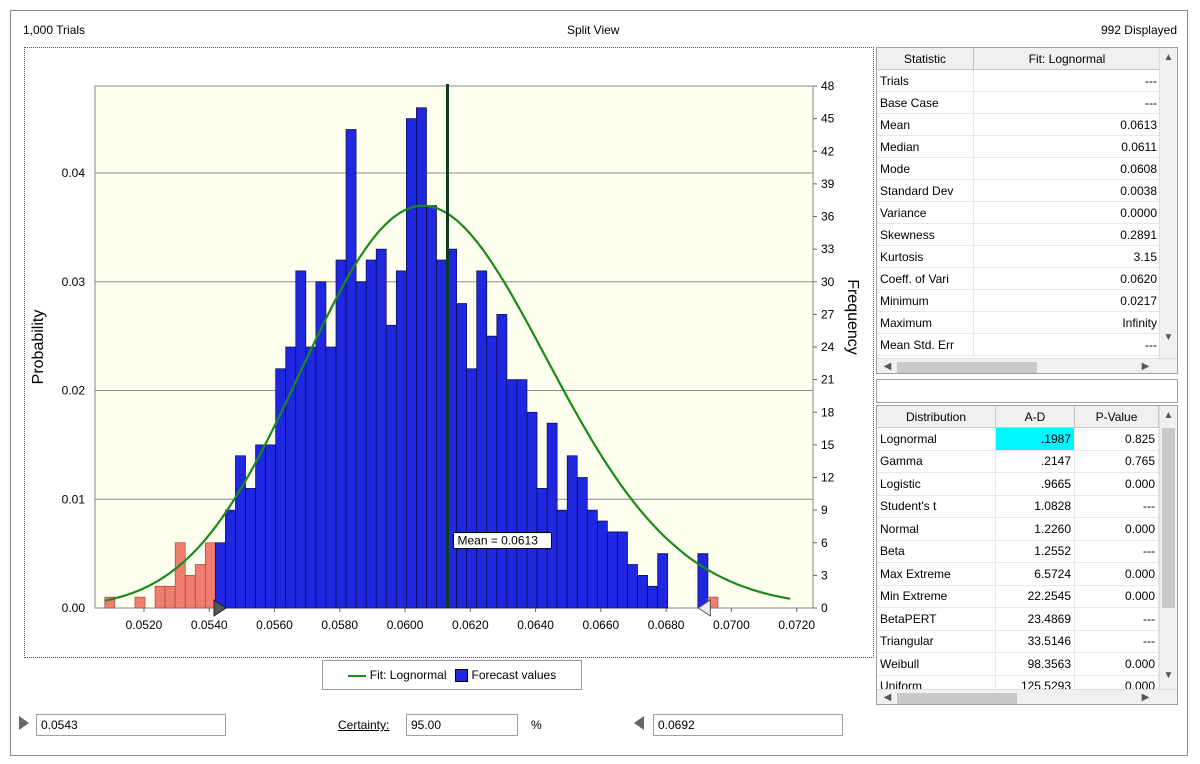 This screenshot has height=764, width=1200. What do you see at coordinates (925, 278) in the screenshot?
I see `statistic-name: Coeff. of Vari` at bounding box center [925, 278].